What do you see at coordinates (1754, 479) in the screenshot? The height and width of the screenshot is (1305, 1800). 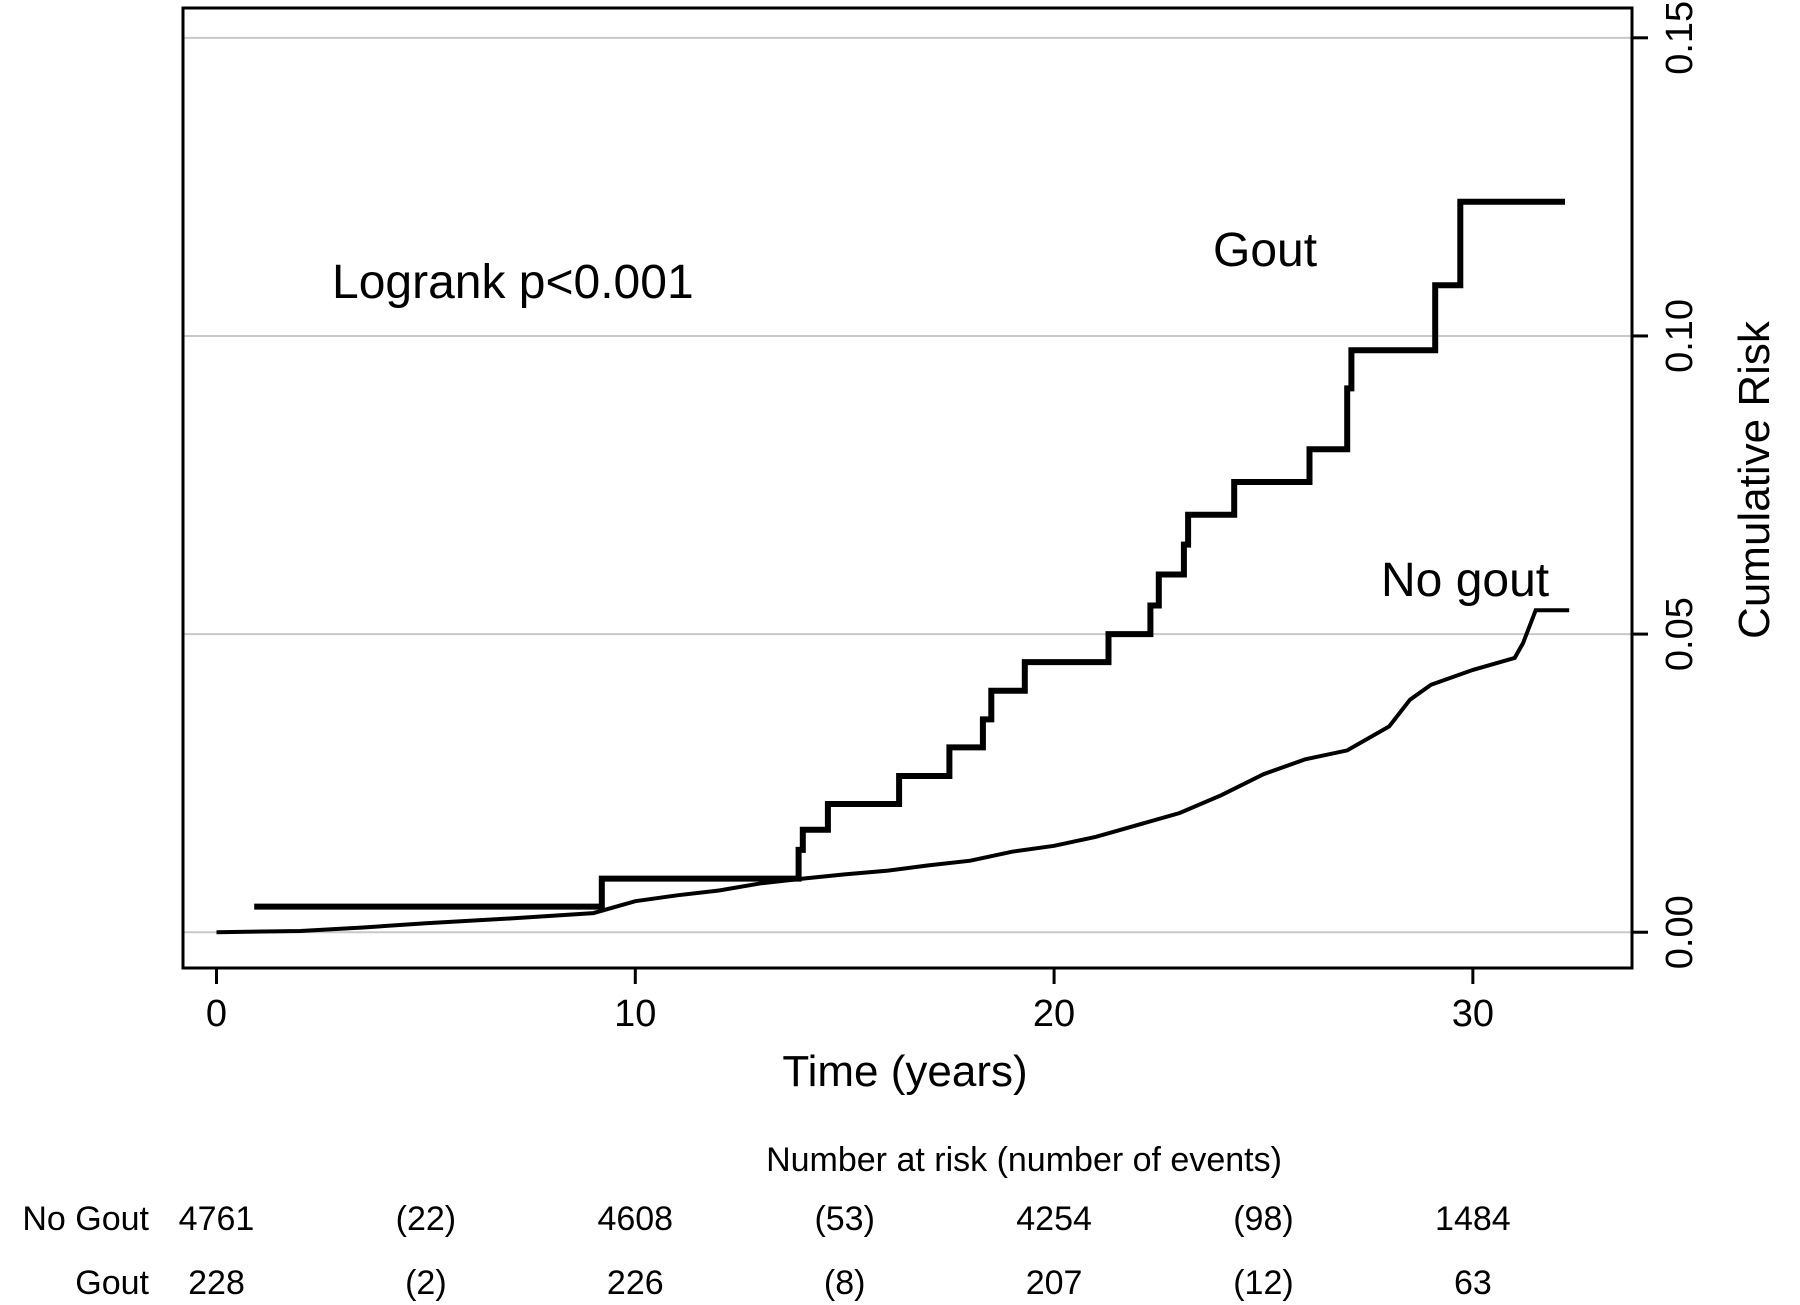 I see `y-axis-title: Cumulative Risk` at bounding box center [1754, 479].